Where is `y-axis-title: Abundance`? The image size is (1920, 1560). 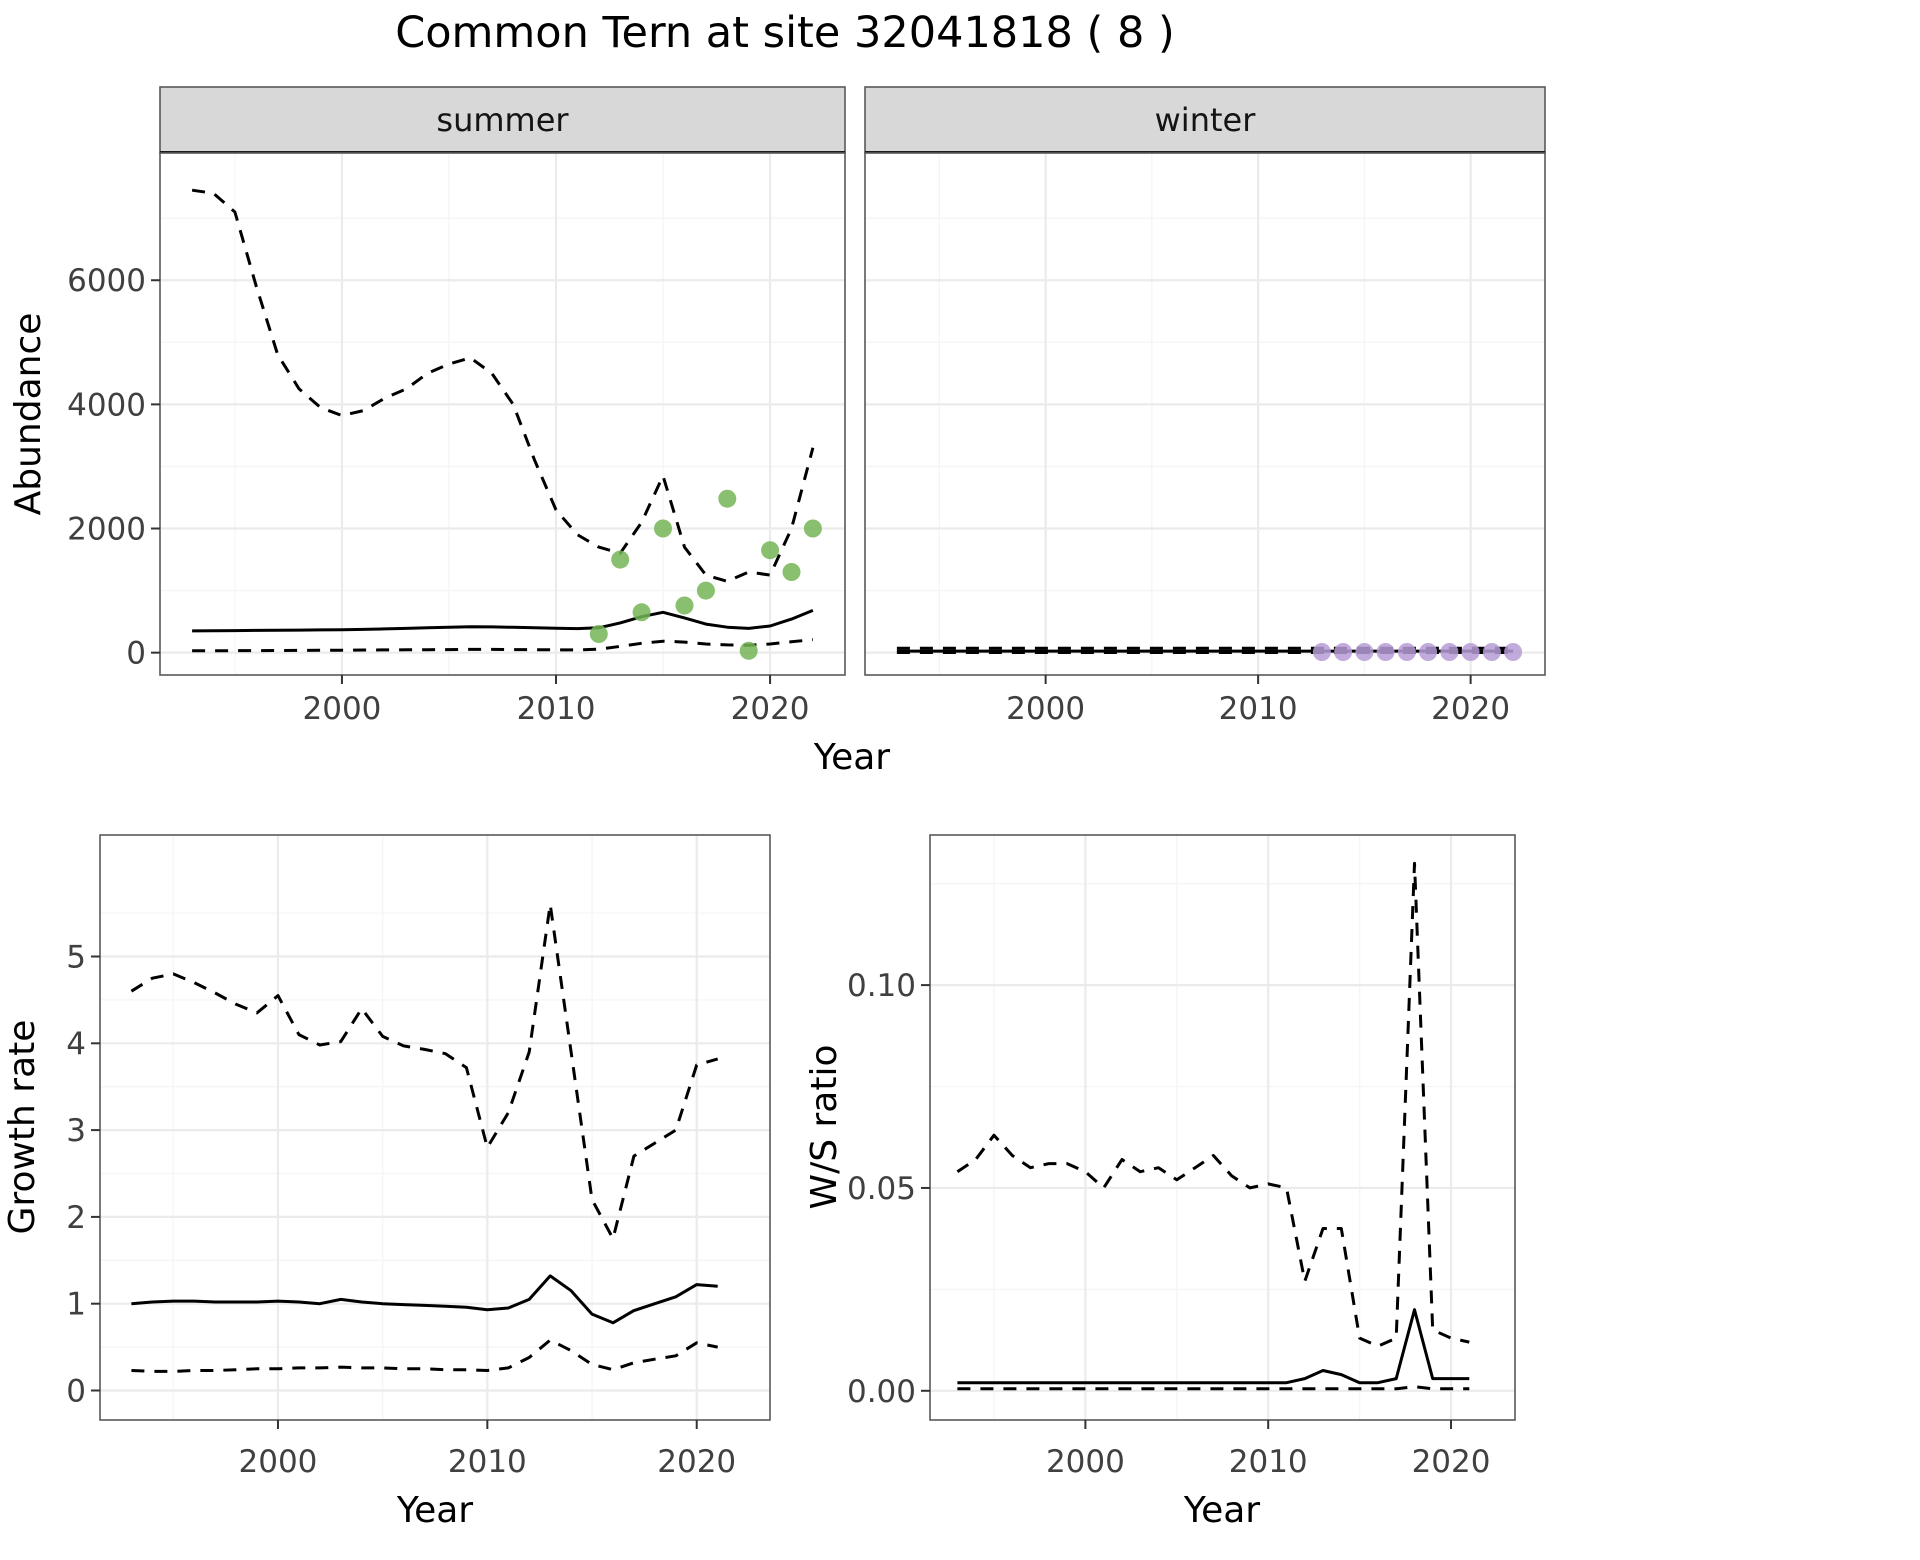 y-axis-title: Abundance is located at coordinates (28, 414).